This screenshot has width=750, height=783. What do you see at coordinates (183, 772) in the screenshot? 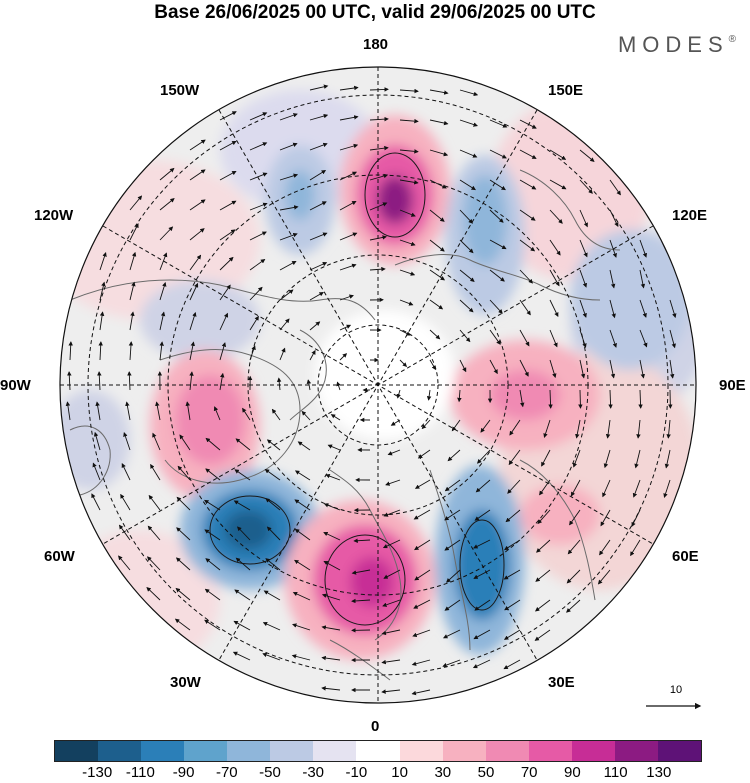
I see `colorbar-tick-label: -90` at bounding box center [183, 772].